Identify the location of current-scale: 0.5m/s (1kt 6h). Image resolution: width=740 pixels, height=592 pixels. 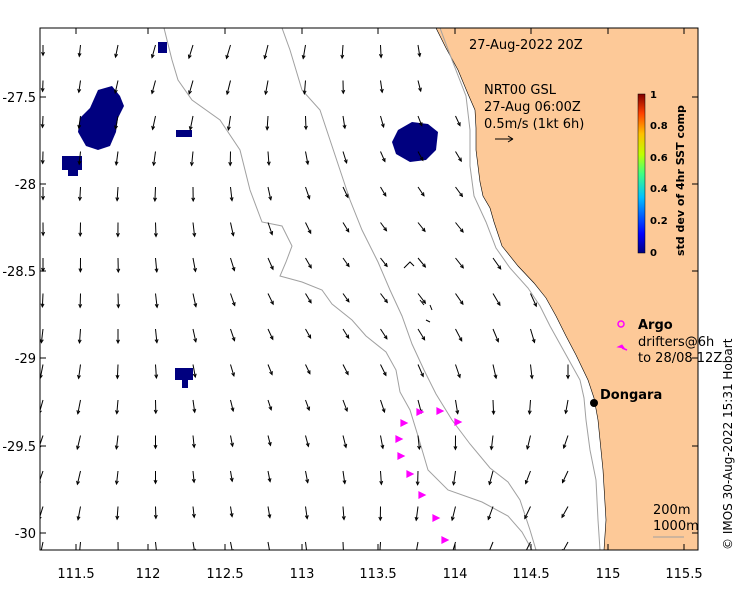
(534, 124).